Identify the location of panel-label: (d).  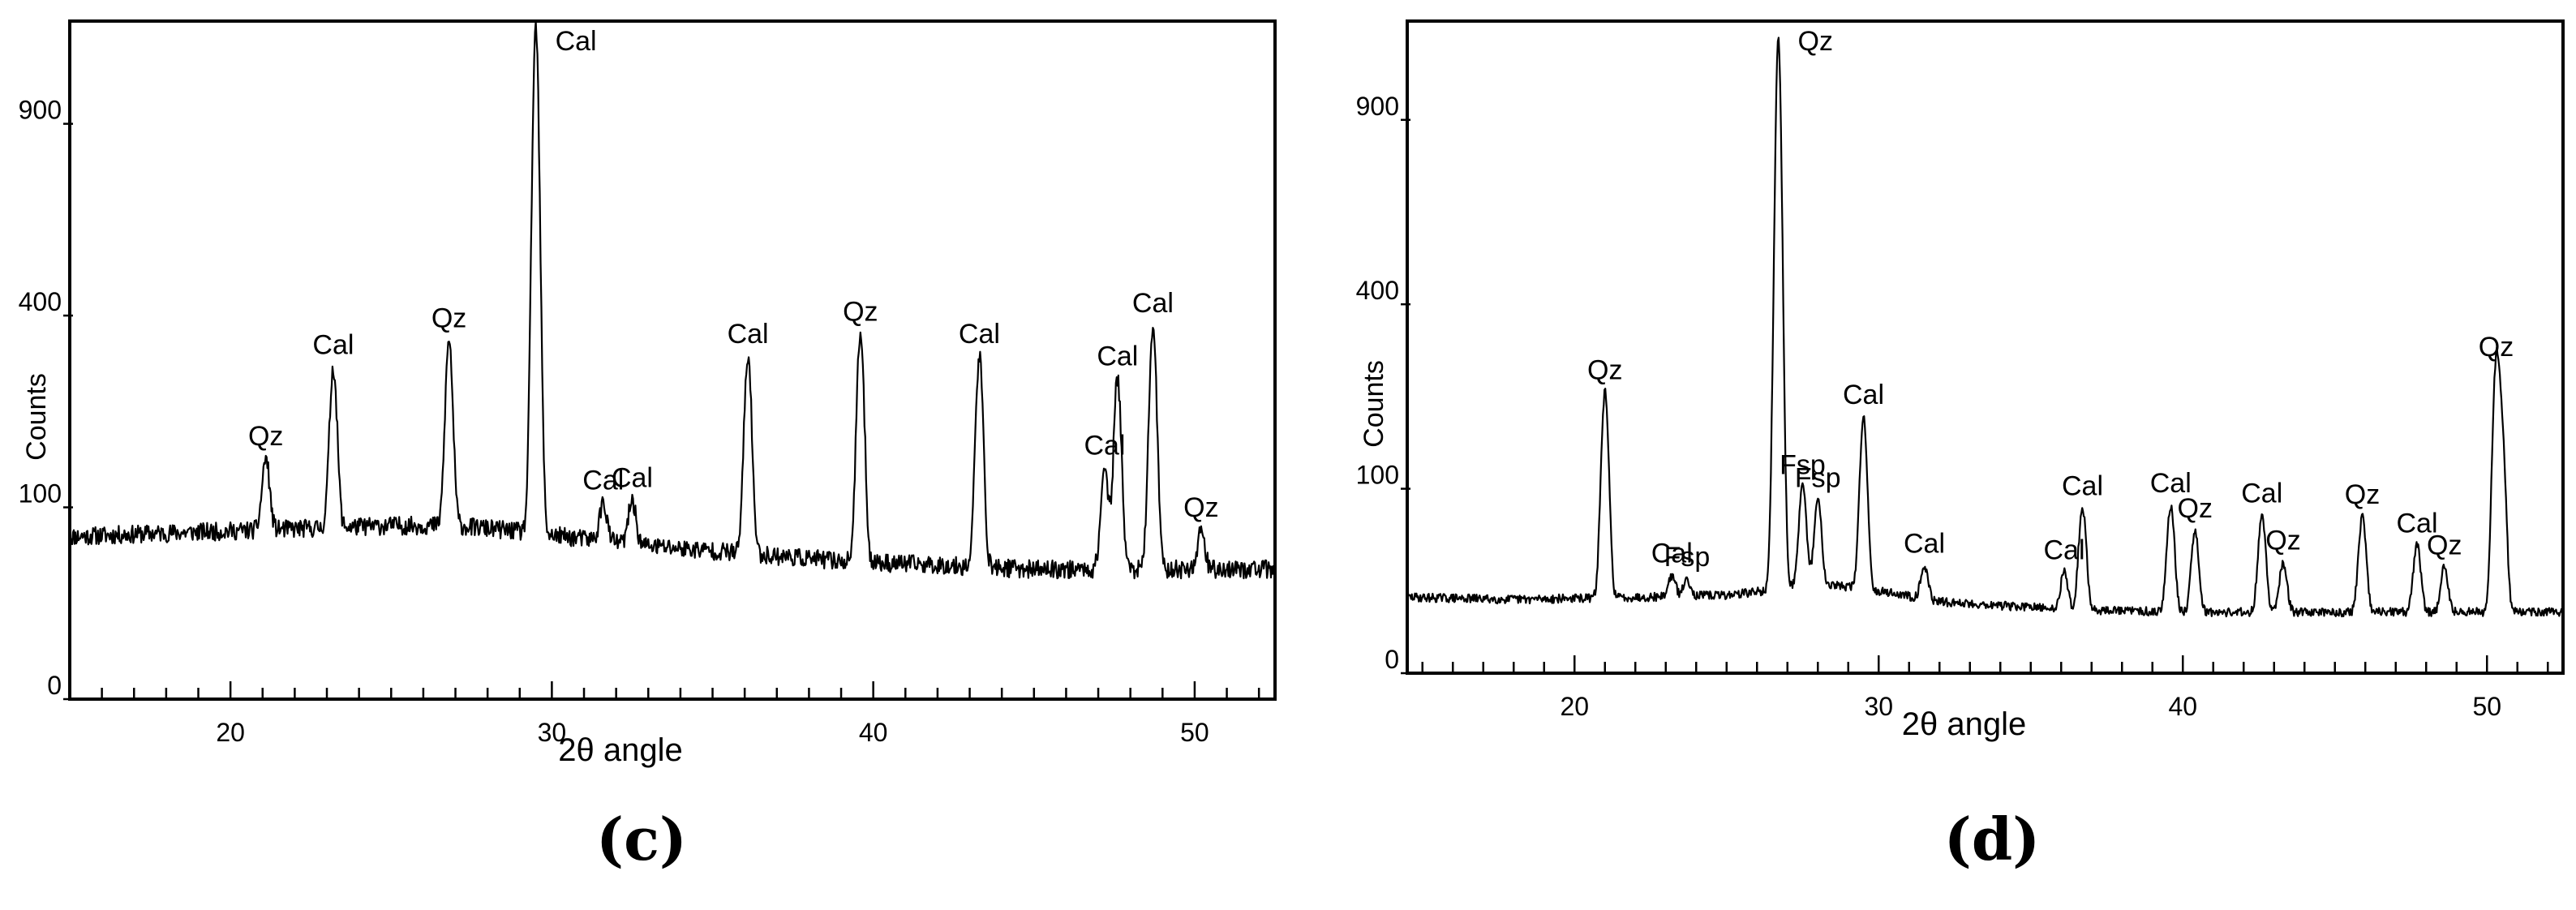
(1992, 839).